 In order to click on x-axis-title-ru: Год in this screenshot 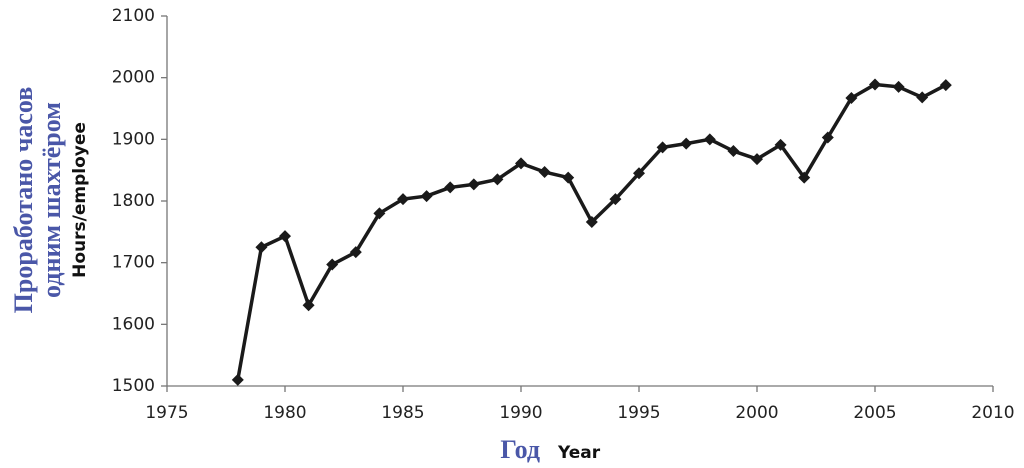, I will do `click(520, 449)`.